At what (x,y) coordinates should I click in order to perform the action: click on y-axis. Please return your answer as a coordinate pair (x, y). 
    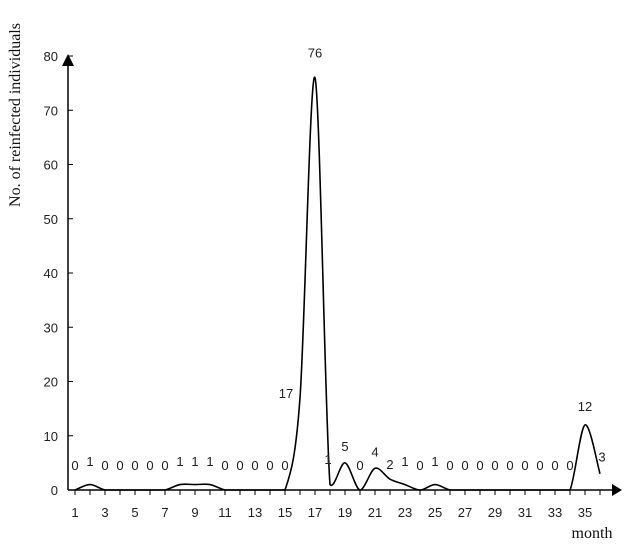
    Looking at the image, I should click on (68, 272).